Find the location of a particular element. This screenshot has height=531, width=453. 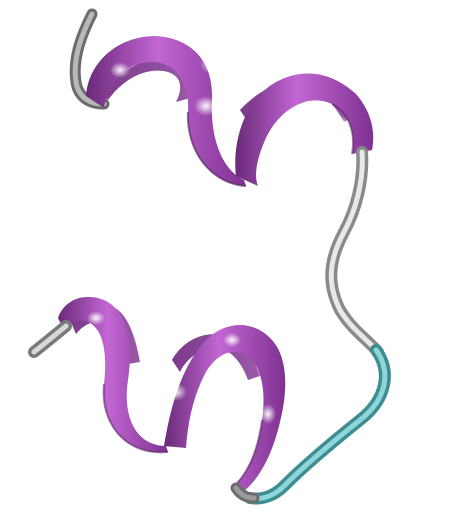

junction-coil-gray is located at coordinates (245, 493).